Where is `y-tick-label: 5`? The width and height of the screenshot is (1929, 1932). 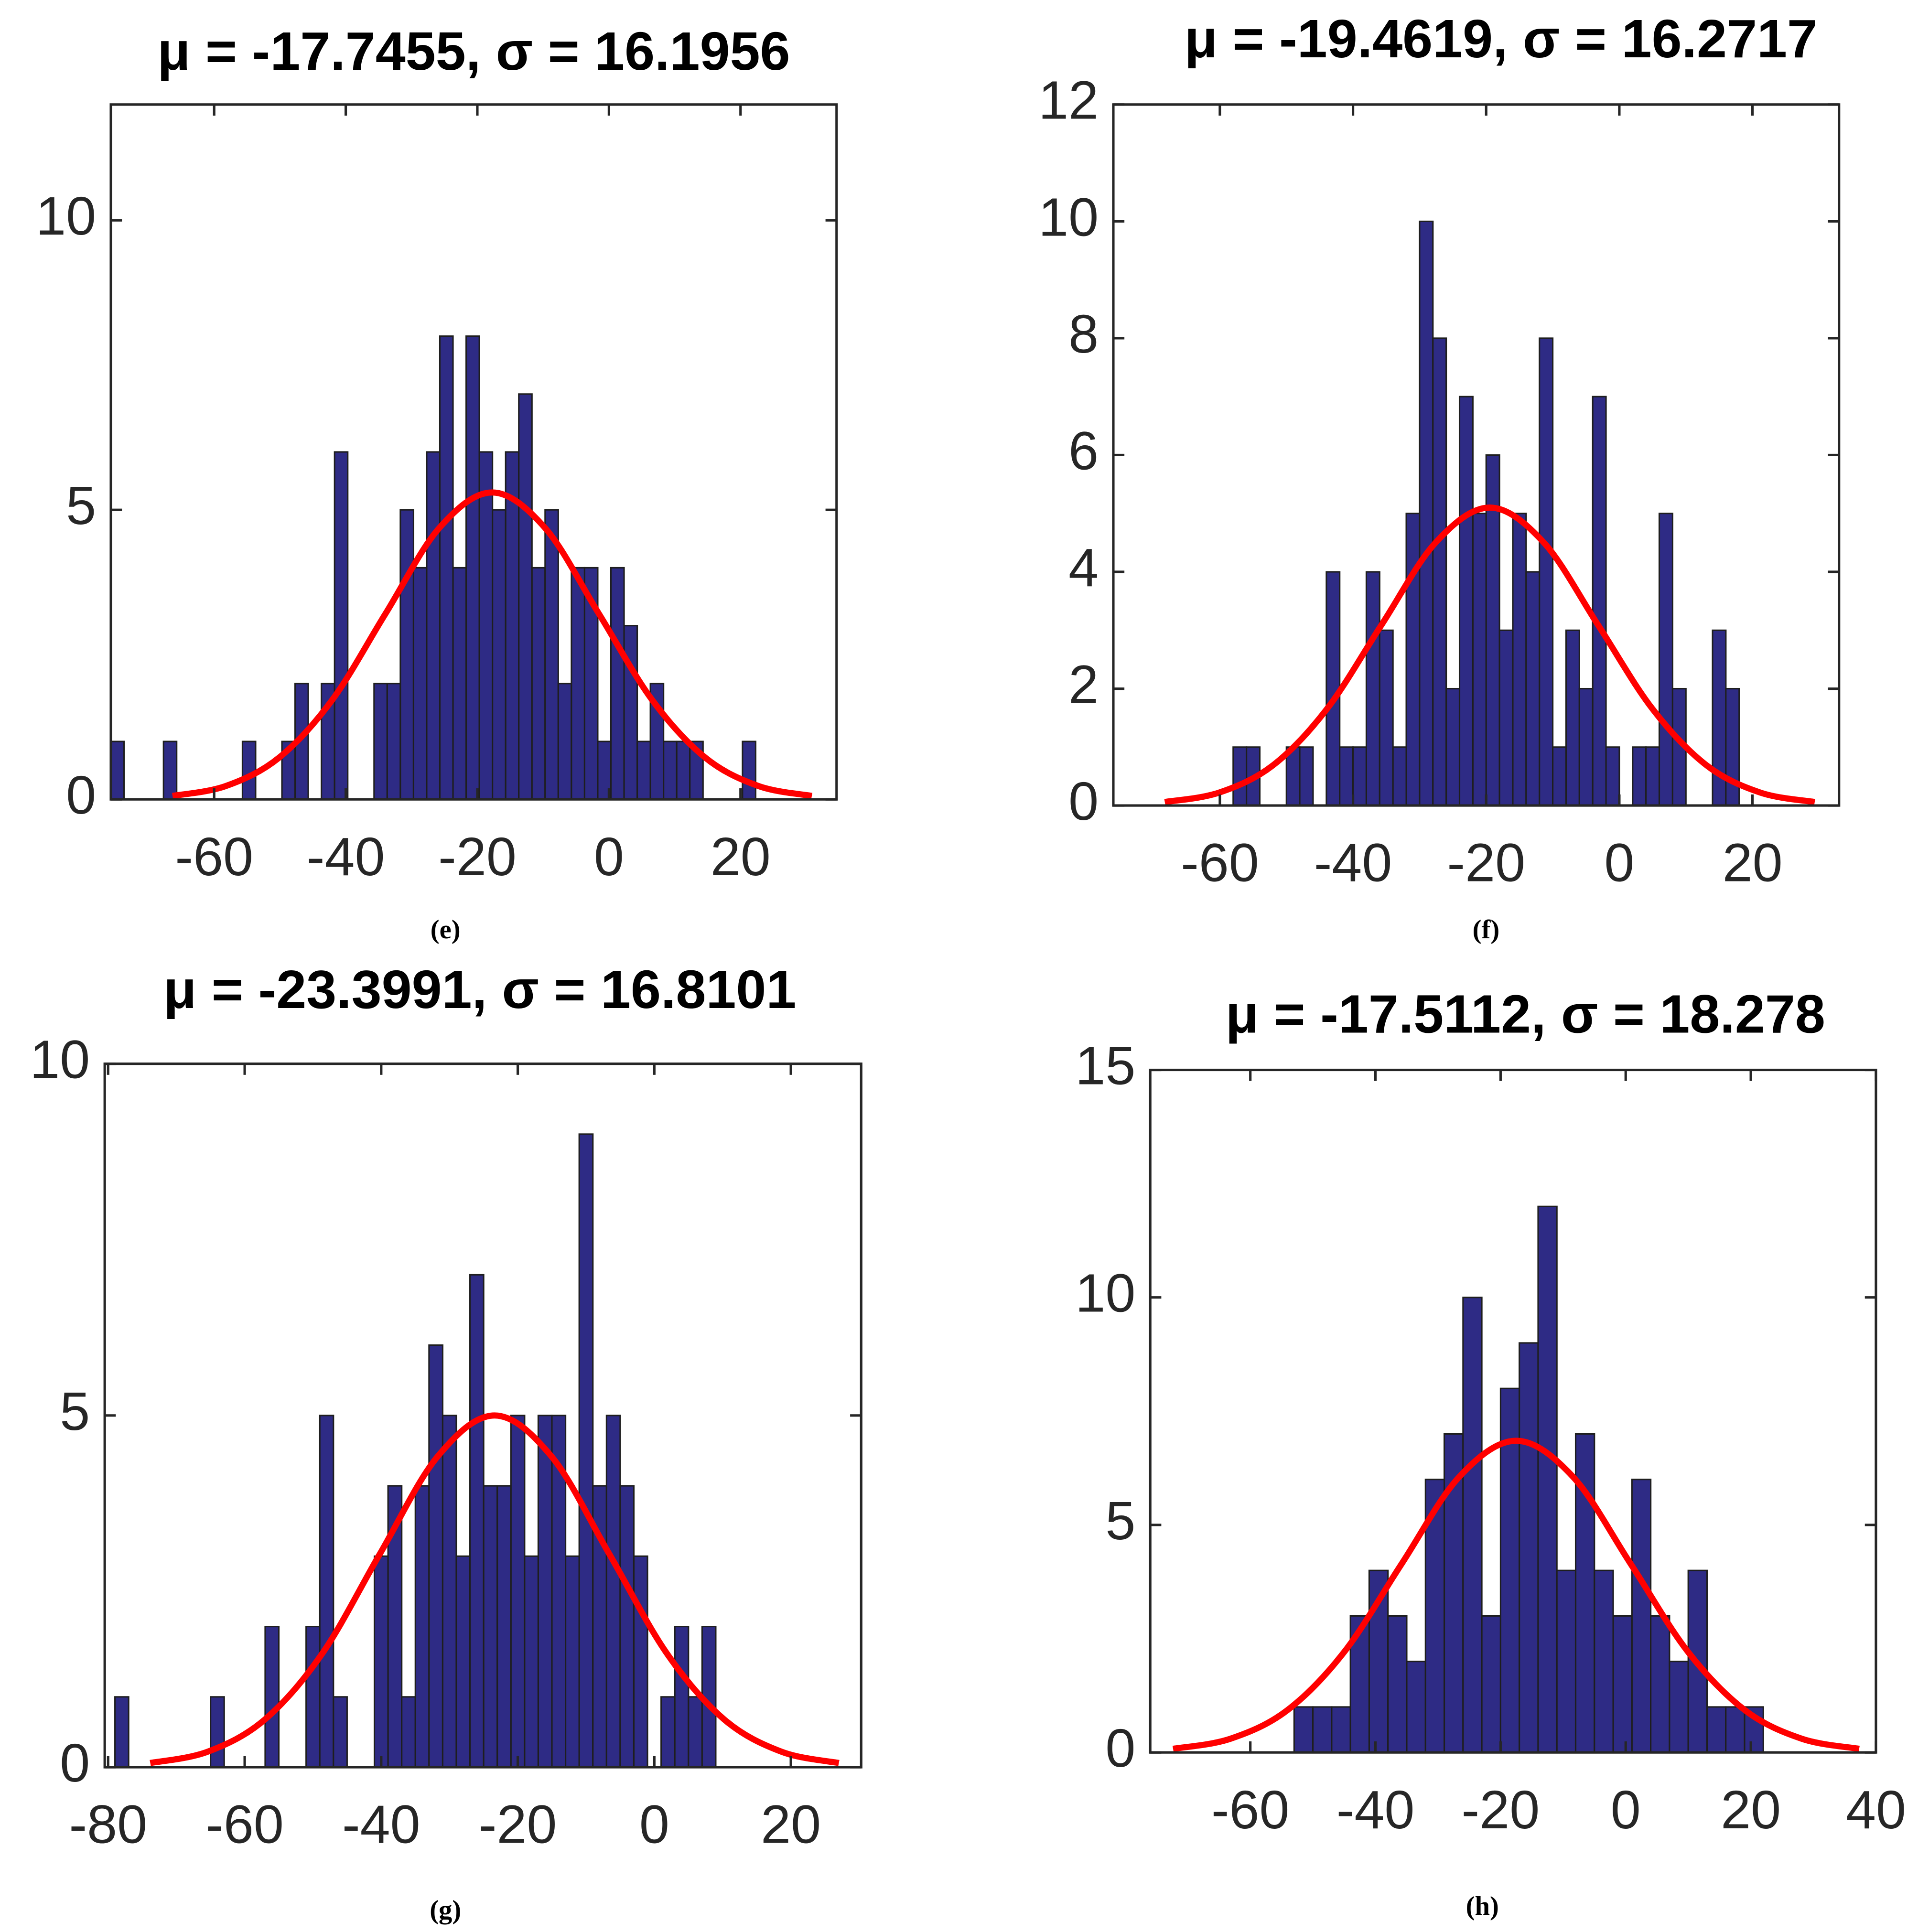
y-tick-label: 5 is located at coordinates (81, 505).